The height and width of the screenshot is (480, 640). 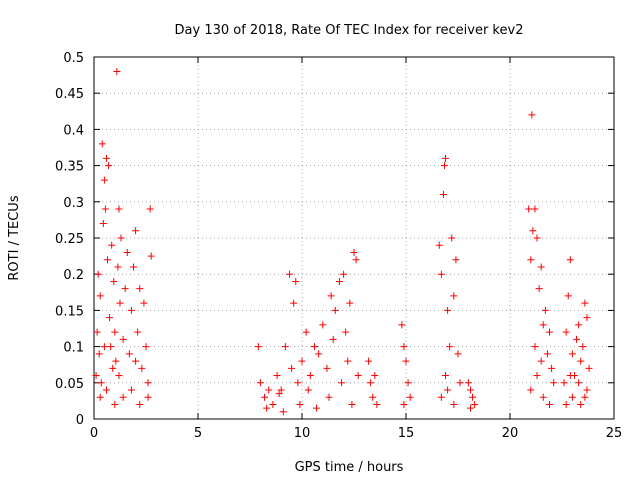 I want to click on x-tick-label: 15, so click(x=406, y=433).